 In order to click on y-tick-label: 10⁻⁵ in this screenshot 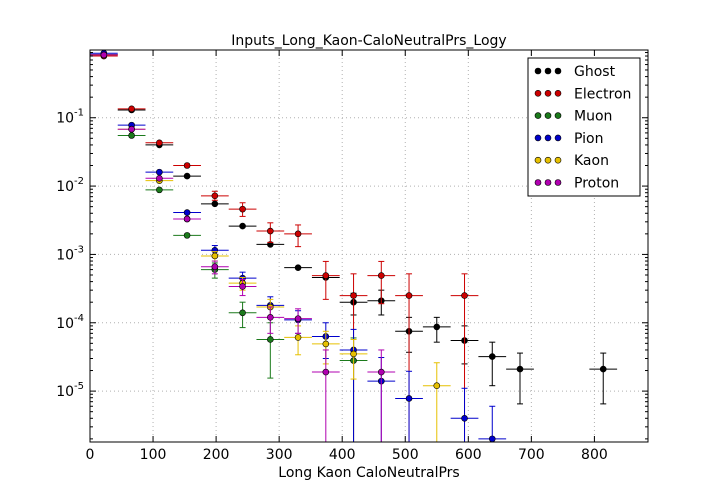, I will do `click(70, 390)`.